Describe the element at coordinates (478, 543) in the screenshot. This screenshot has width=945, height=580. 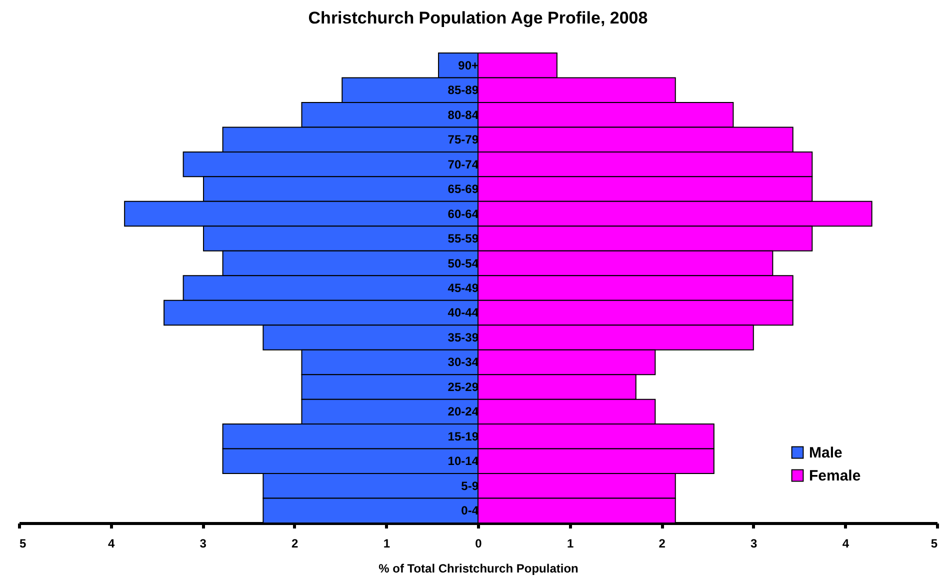
I see `x-tick-label: 0` at that location.